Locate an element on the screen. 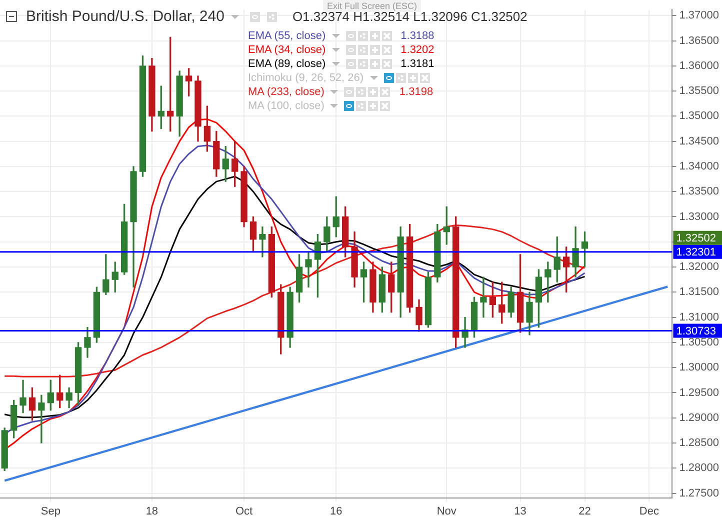 This screenshot has width=722, height=521. chart-title: British Pound/U.S. Dollar, 240 is located at coordinates (125, 16).